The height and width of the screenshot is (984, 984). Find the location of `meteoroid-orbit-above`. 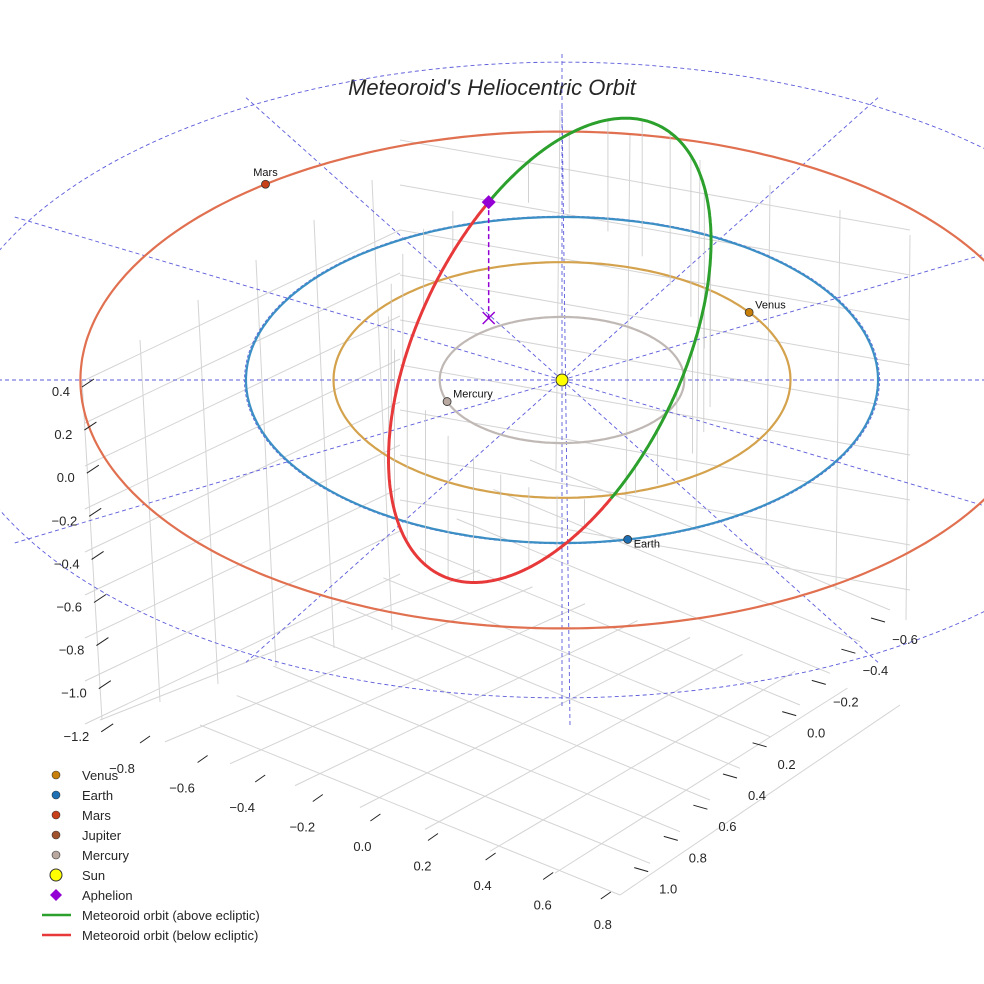

meteoroid-orbit-above is located at coordinates (600, 308).